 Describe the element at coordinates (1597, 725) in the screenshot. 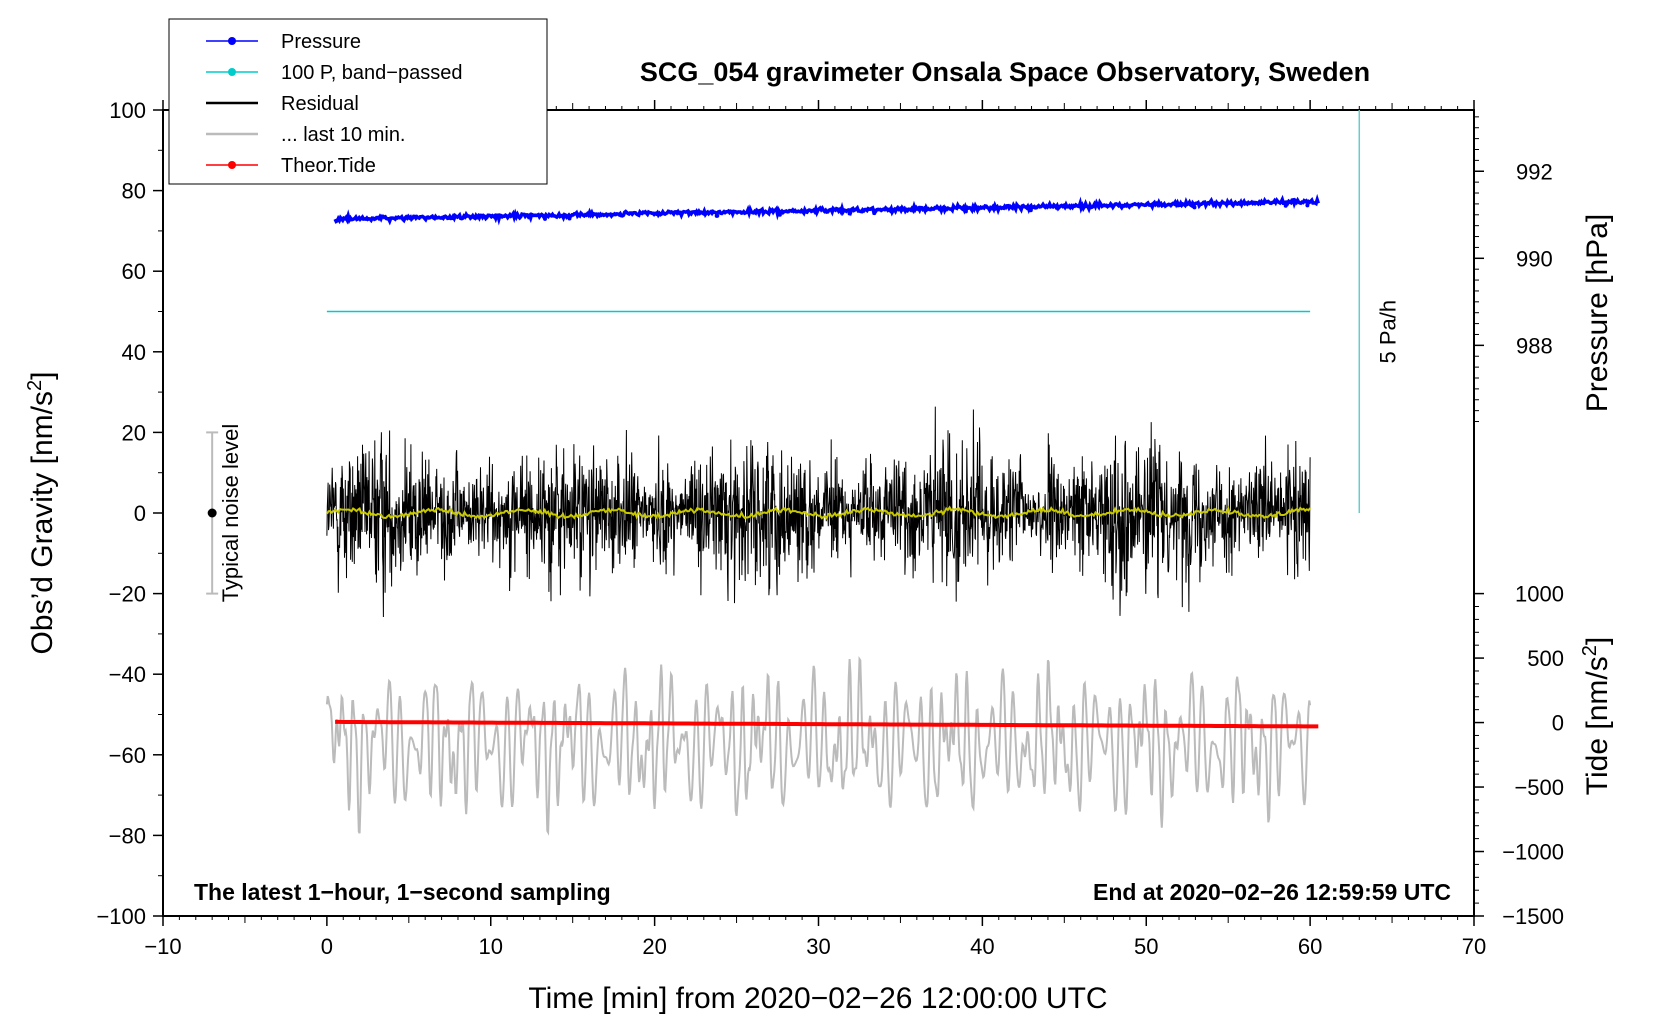

I see `tide-label-main: Tide [nm/s` at that location.